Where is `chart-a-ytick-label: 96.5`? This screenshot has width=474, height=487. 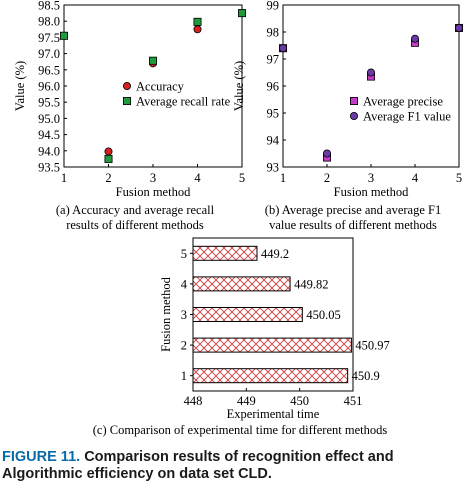 chart-a-ytick-label: 96.5 is located at coordinates (49, 70).